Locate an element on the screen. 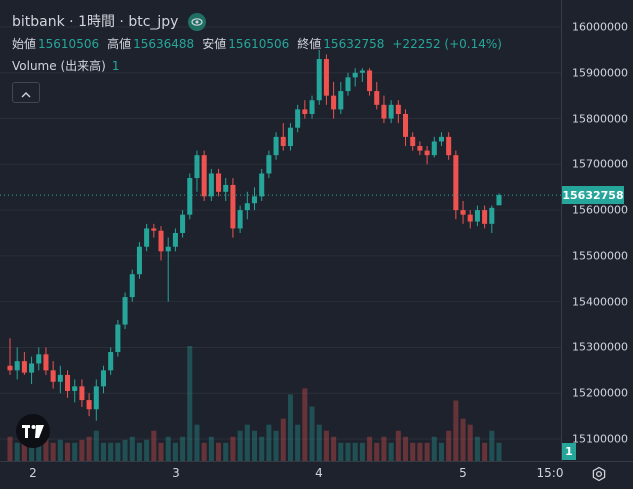 This screenshot has height=489, width=633. open-value: 15610506 is located at coordinates (69, 44).